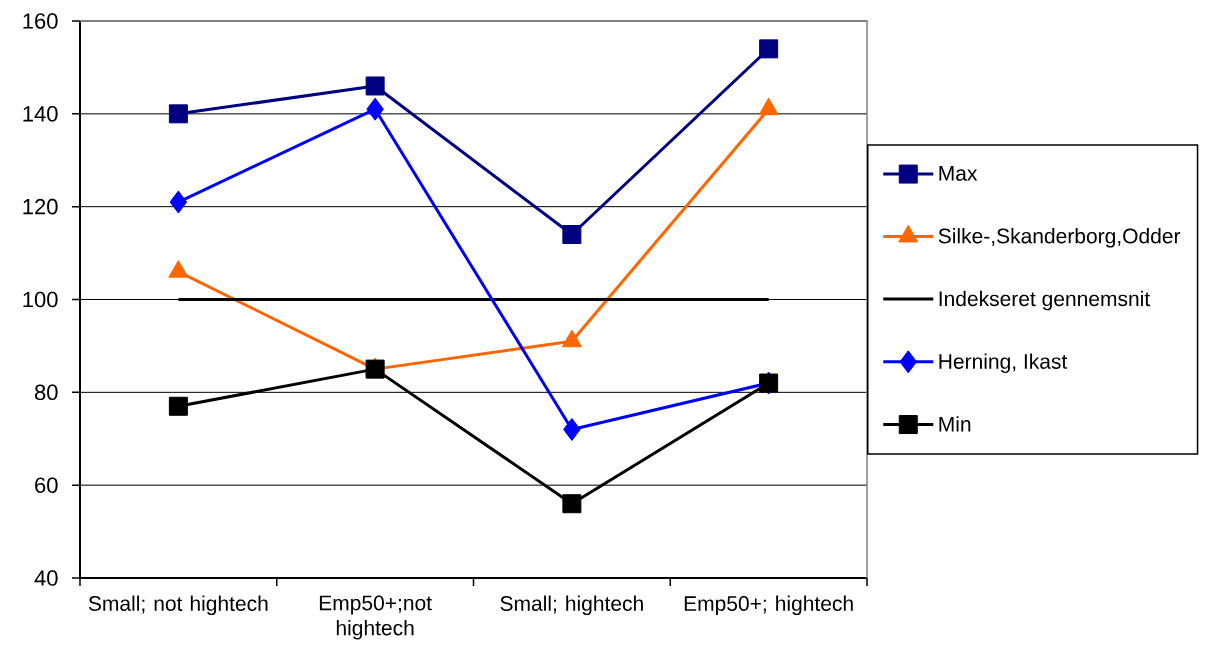 The image size is (1205, 650). Describe the element at coordinates (40, 114) in the screenshot. I see `y-tick-label: 140` at that location.